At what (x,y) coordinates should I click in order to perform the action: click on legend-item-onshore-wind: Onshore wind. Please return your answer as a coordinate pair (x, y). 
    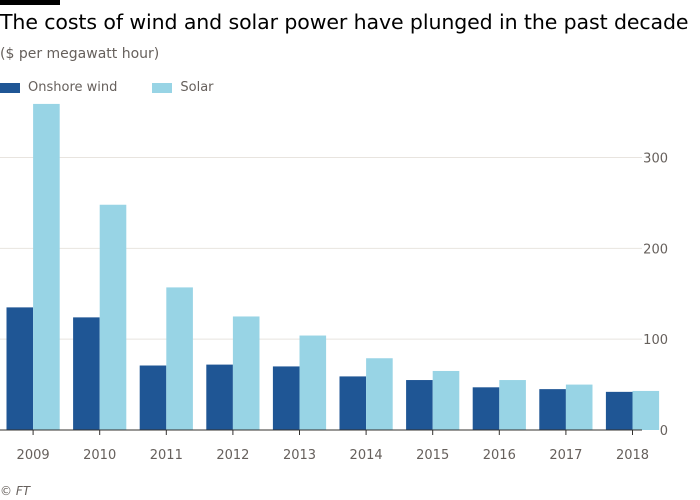
    Looking at the image, I should click on (58, 87).